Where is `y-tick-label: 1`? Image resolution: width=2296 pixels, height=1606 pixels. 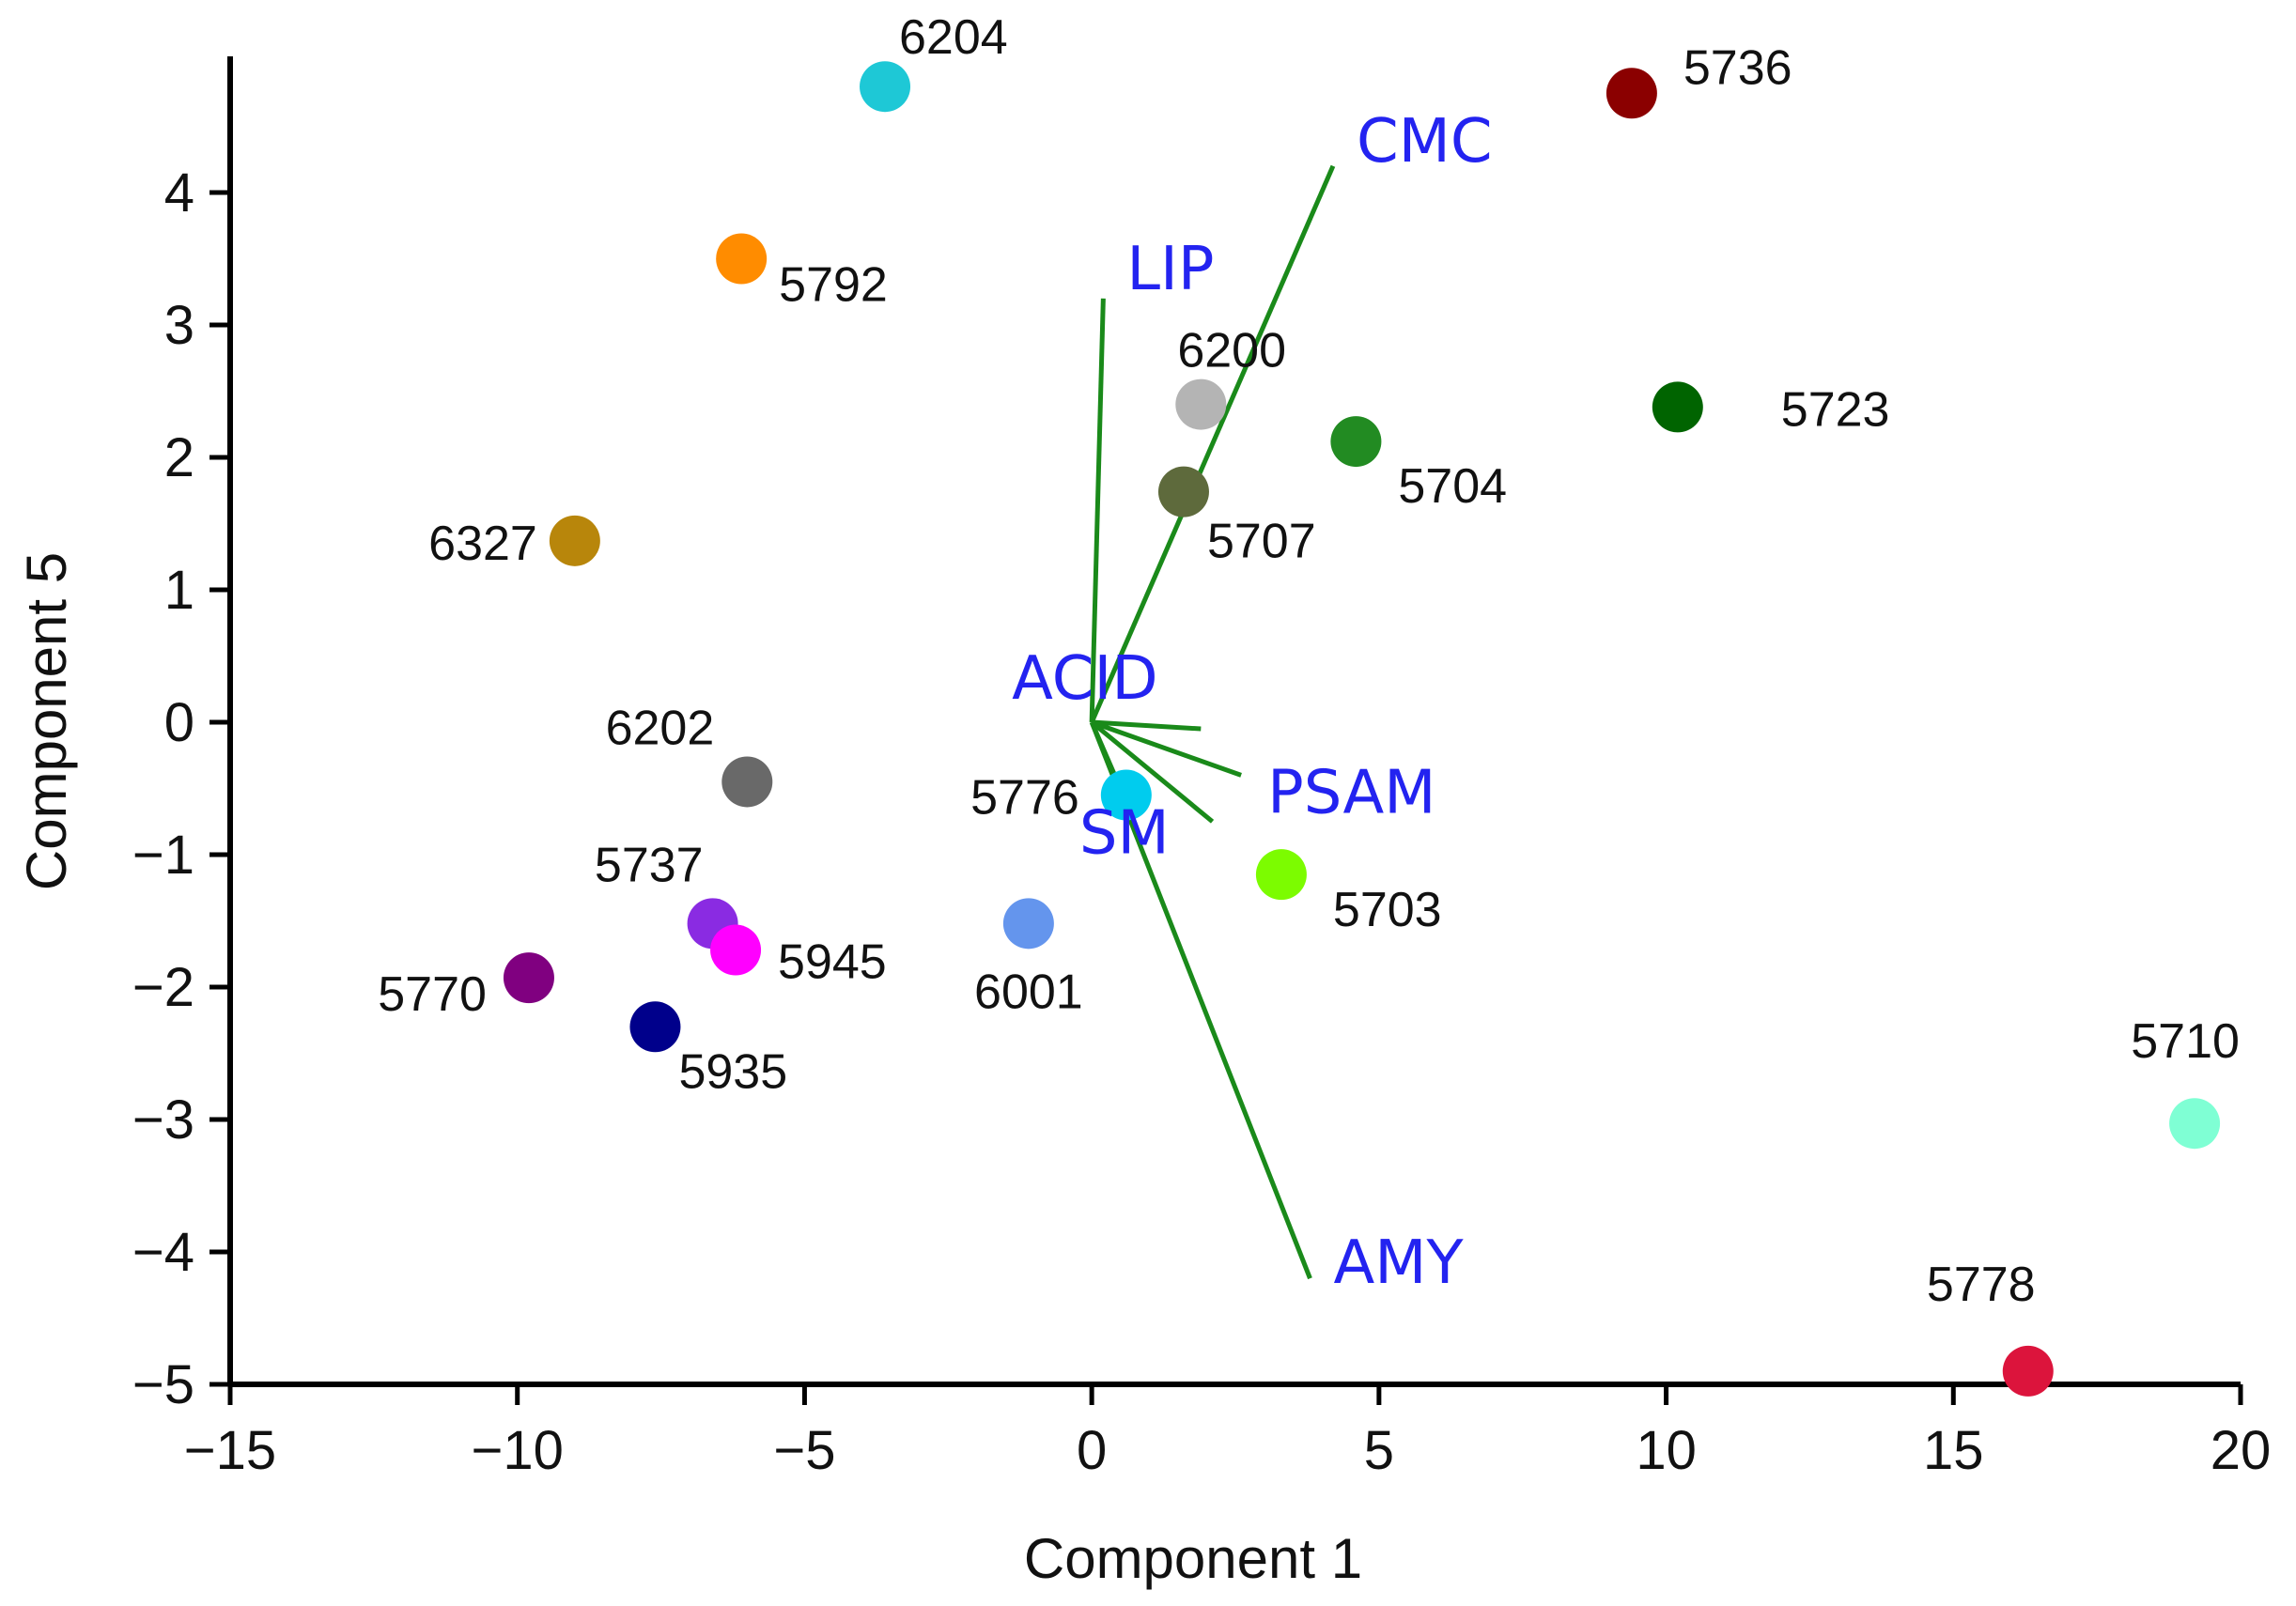 y-tick-label: 1 is located at coordinates (179, 590).